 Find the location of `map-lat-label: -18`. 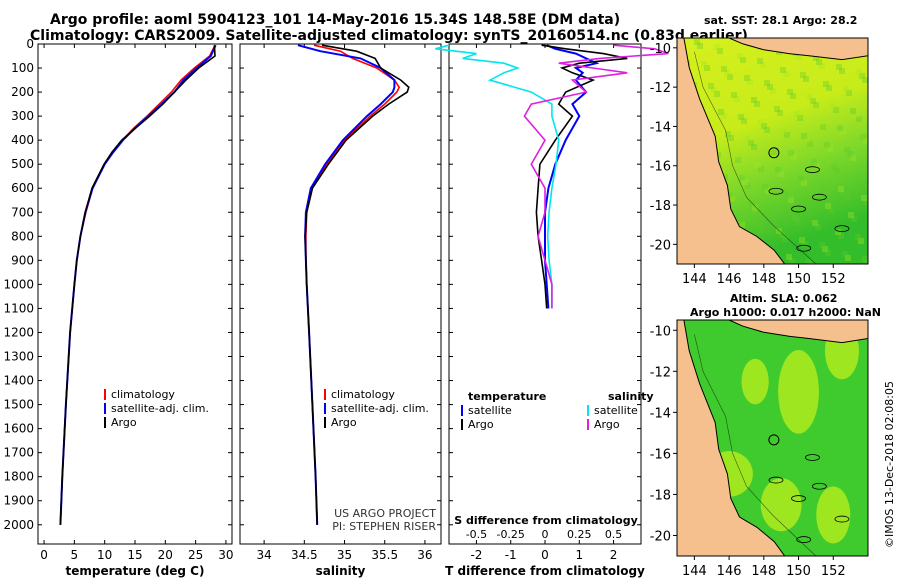

map-lat-label: -18 is located at coordinates (660, 206).